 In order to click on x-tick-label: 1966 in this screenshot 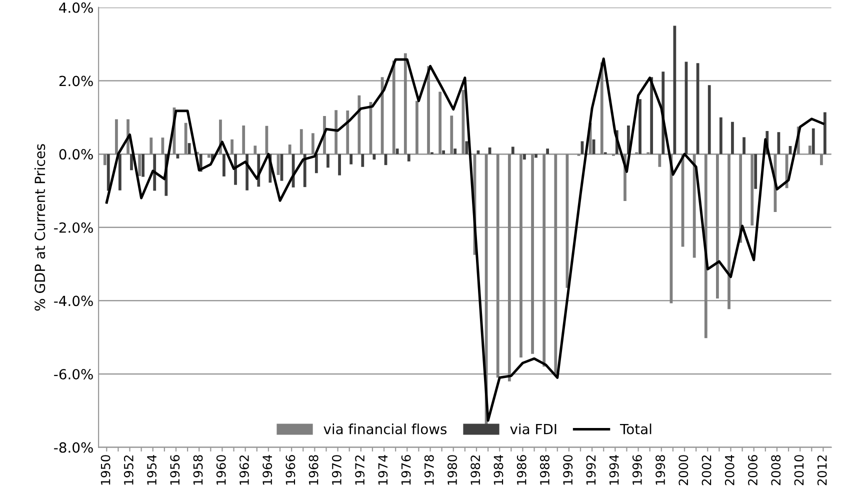, I will do `click(291, 470)`.